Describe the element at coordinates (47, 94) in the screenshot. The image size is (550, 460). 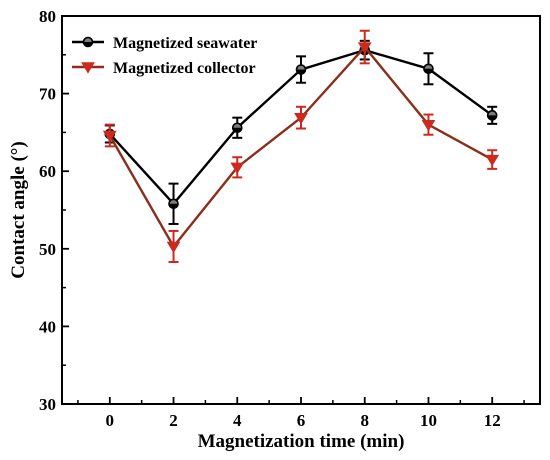
I see `y-tick-label: 70` at that location.